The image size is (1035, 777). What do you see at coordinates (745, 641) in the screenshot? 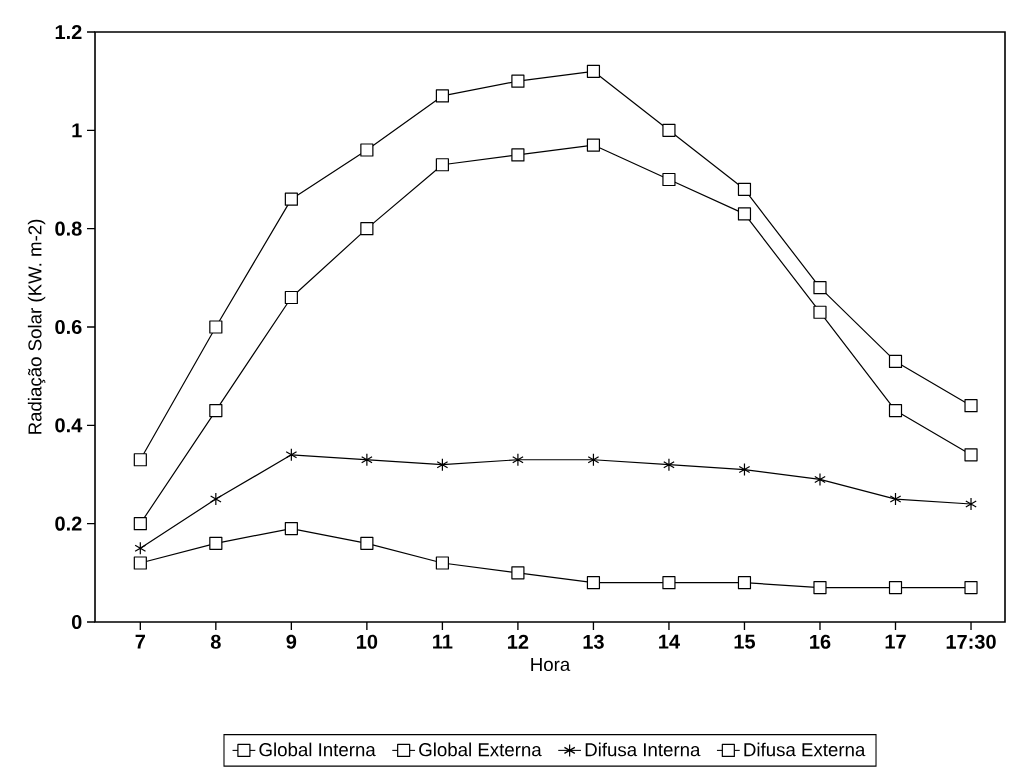
I see `x-tick-label: 15` at bounding box center [745, 641].